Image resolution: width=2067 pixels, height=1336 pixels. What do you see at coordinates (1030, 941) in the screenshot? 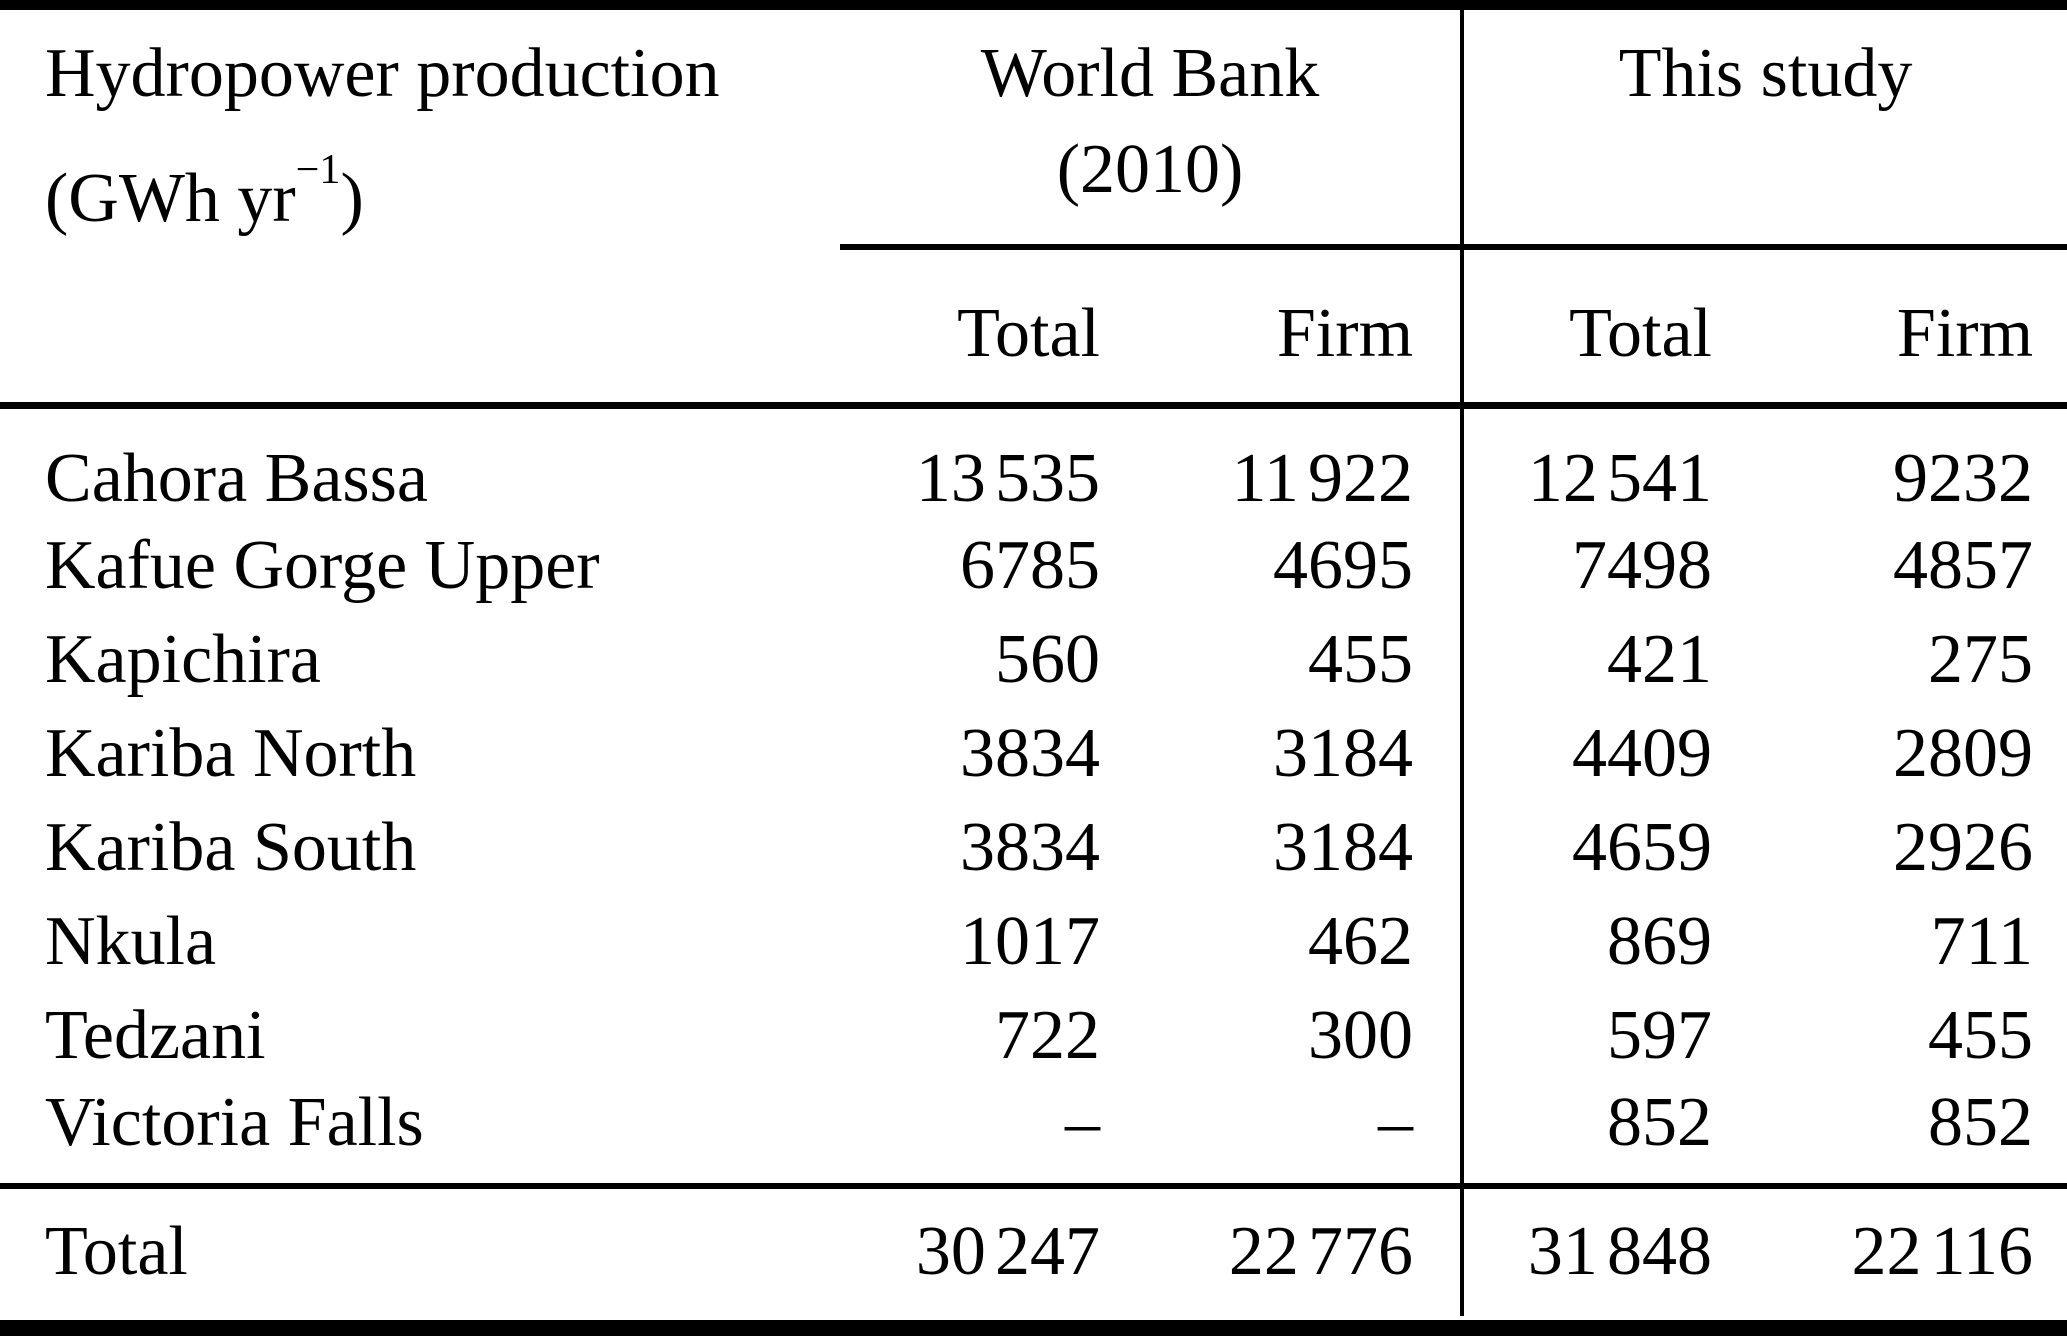
I see `cell-wb-total: 1017` at bounding box center [1030, 941].